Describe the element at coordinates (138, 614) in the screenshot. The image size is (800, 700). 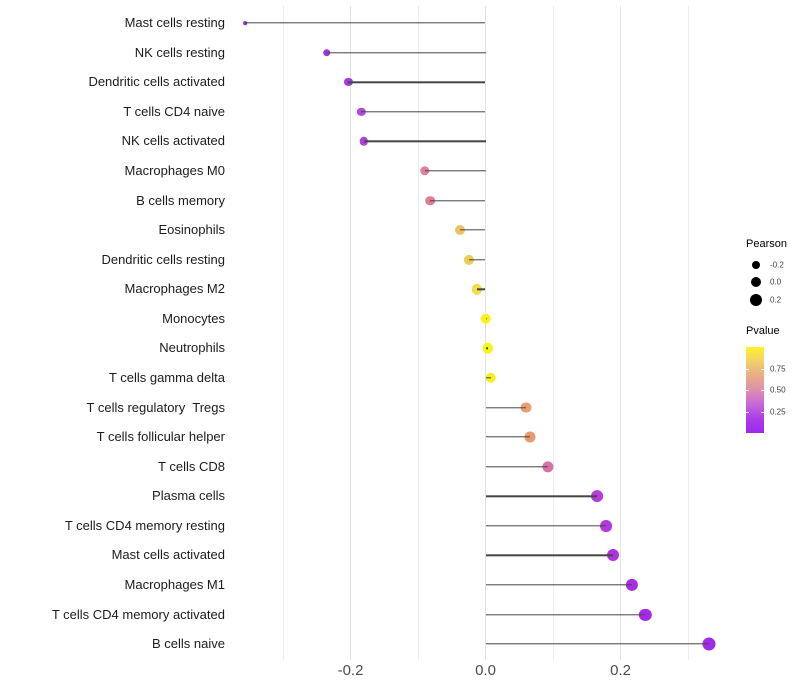
I see `y-axis-label: T cells CD4 memory activated` at that location.